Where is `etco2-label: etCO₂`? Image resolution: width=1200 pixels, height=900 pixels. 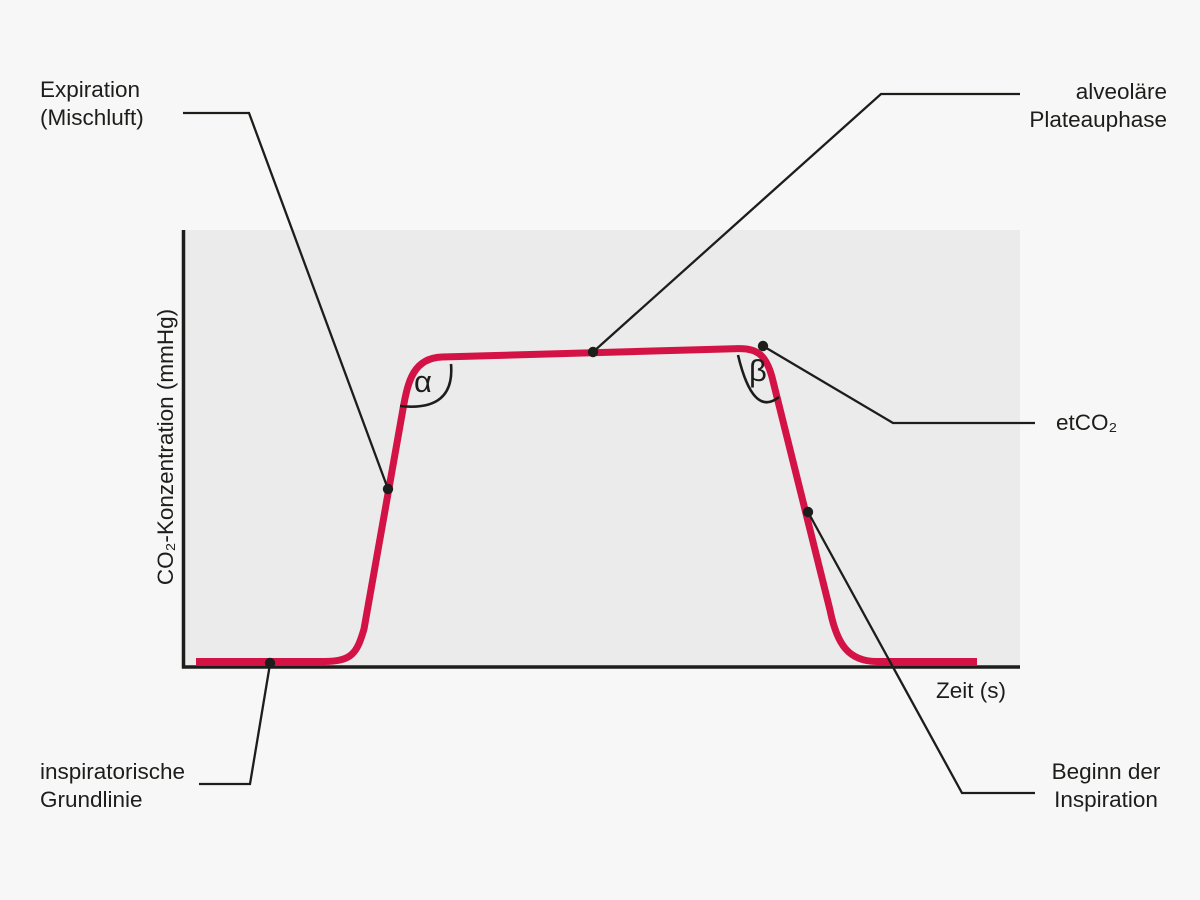
etco2-label: etCO₂ is located at coordinates (1087, 422).